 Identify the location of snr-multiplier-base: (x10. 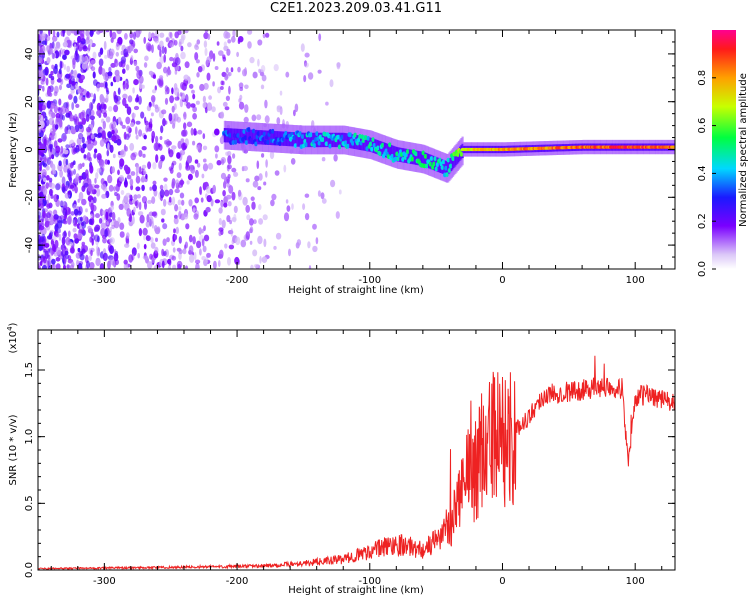
(13, 342).